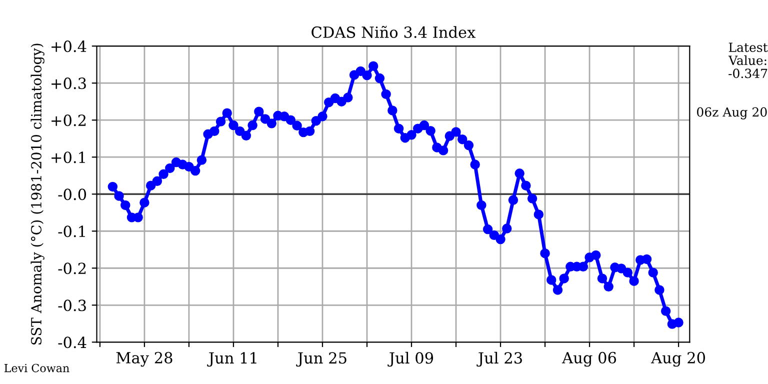  Describe the element at coordinates (69, 120) in the screenshot. I see `y-tick-label: +0.2` at that location.